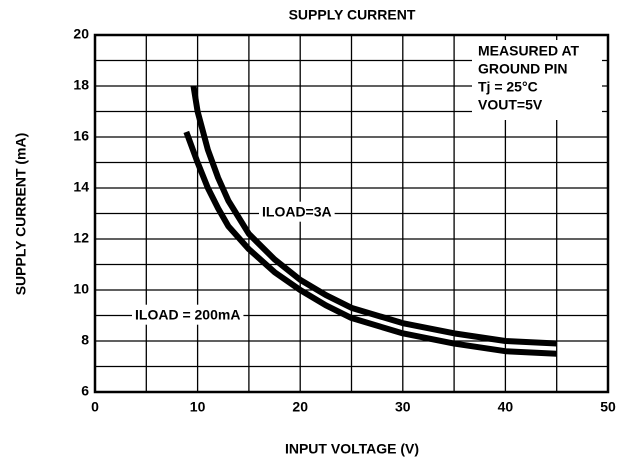  Describe the element at coordinates (508, 87) in the screenshot. I see `note-line: Tj = 25°C` at that location.